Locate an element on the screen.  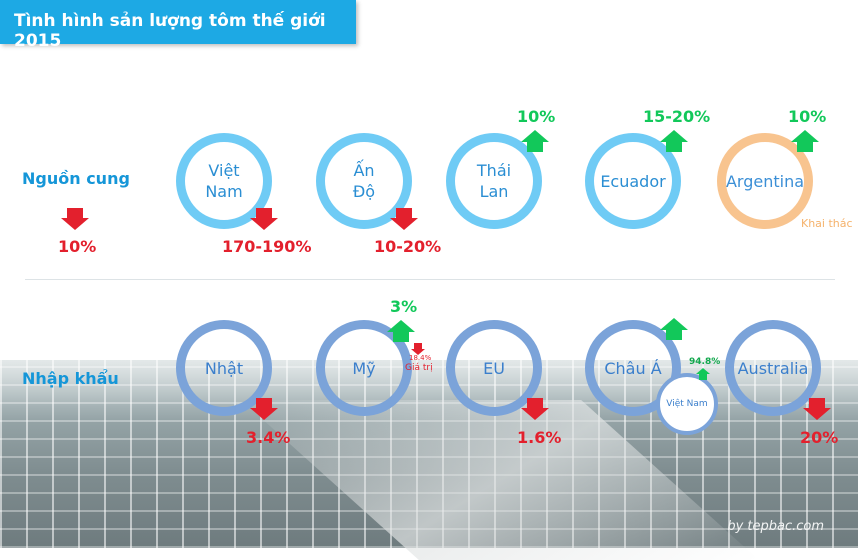
asia-vietnam-ring: Việt Nam is located at coordinates (687, 404).